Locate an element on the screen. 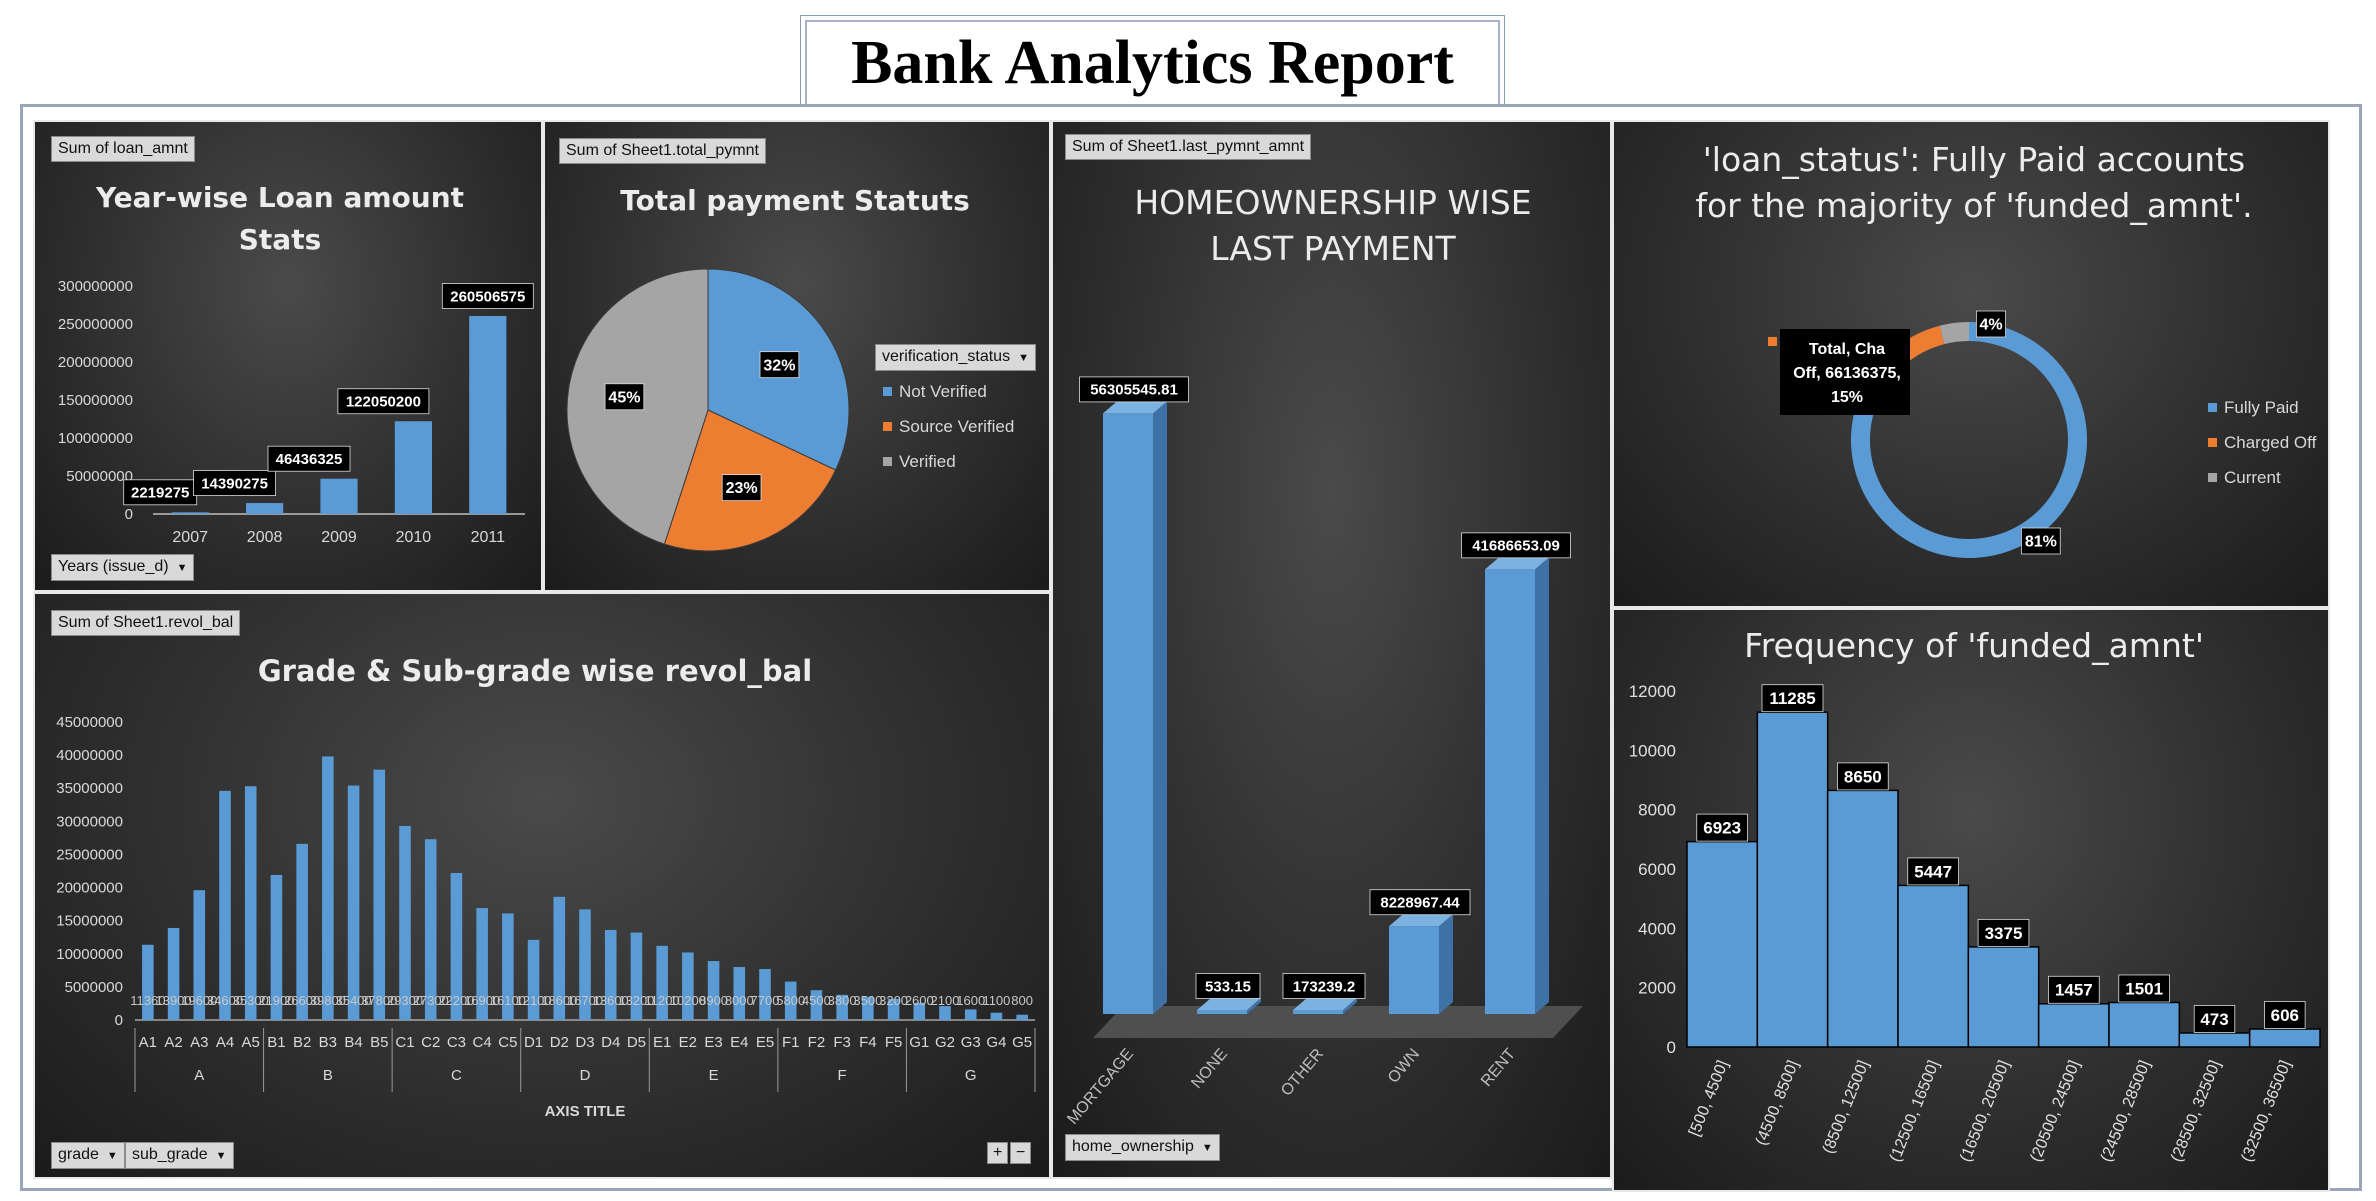  data-label-frequency-box is located at coordinates (2214, 1019).